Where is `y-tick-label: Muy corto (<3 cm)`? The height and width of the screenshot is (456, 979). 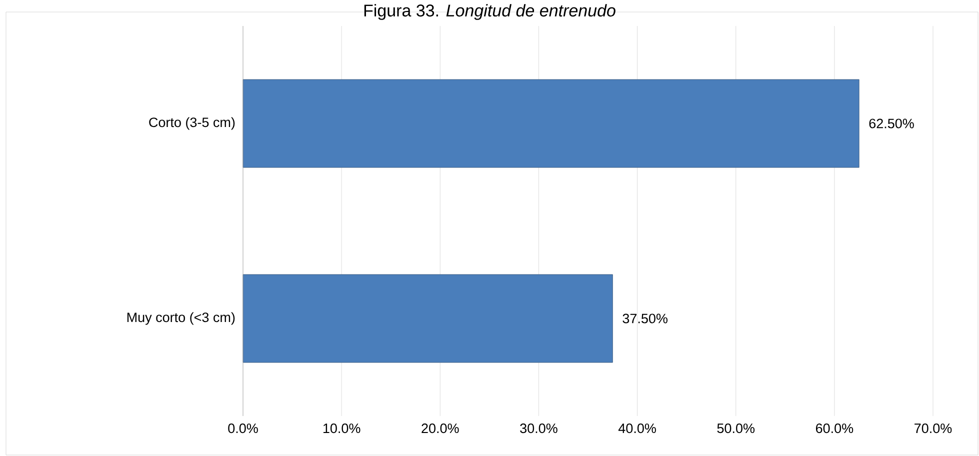 y-tick-label: Muy corto (<3 cm) is located at coordinates (181, 318).